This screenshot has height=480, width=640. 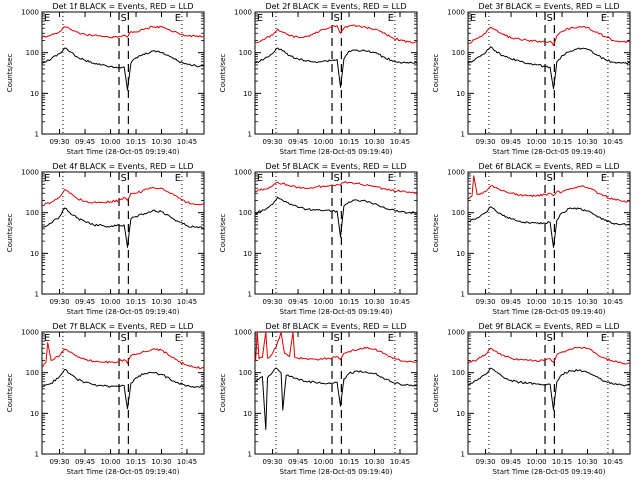 I want to click on panel-title: Det 9f BLACK = Events, RED = LLD, so click(x=548, y=326).